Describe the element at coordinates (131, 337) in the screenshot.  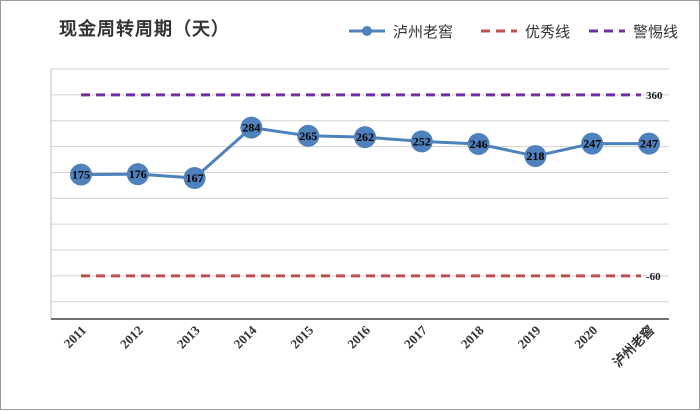
I see `x-tick-label: 2012` at that location.